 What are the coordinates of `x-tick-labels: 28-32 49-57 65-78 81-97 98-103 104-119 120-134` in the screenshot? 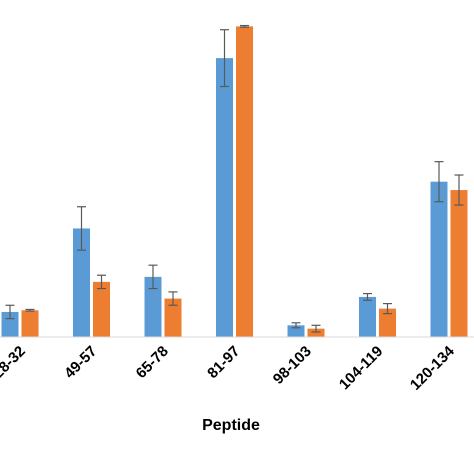 It's located at (229, 367).